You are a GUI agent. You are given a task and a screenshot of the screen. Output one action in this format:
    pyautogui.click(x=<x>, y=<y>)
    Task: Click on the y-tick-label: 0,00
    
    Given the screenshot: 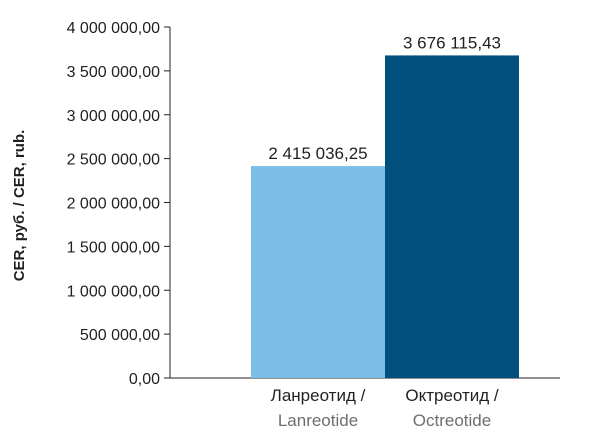 What is the action you would take?
    pyautogui.click(x=144, y=379)
    